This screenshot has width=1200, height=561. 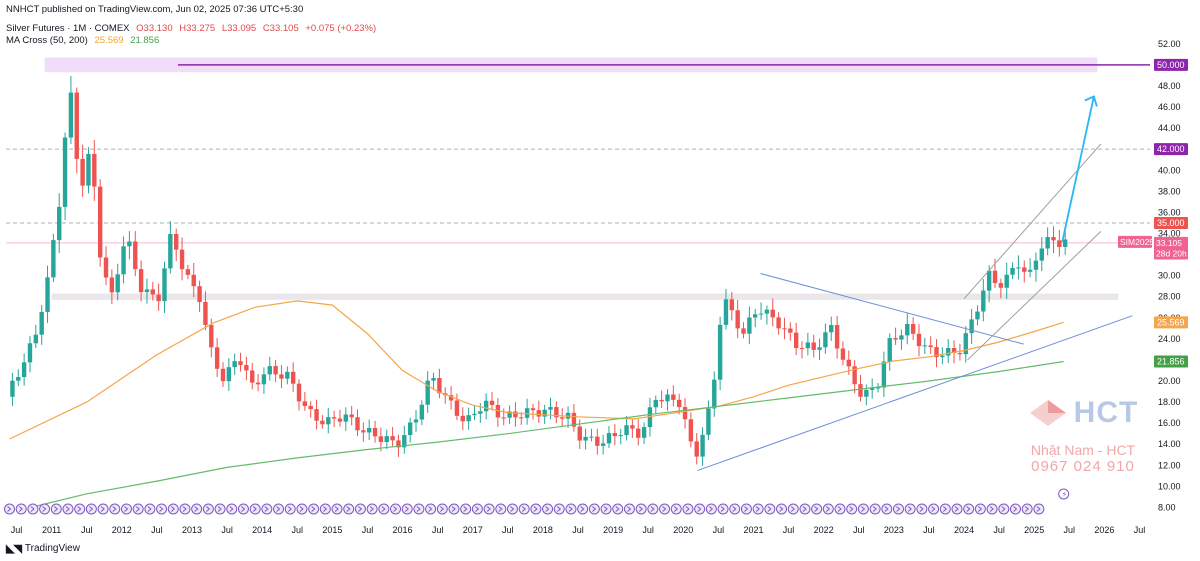 I want to click on y-tick-label: 20.00, so click(x=1169, y=381).